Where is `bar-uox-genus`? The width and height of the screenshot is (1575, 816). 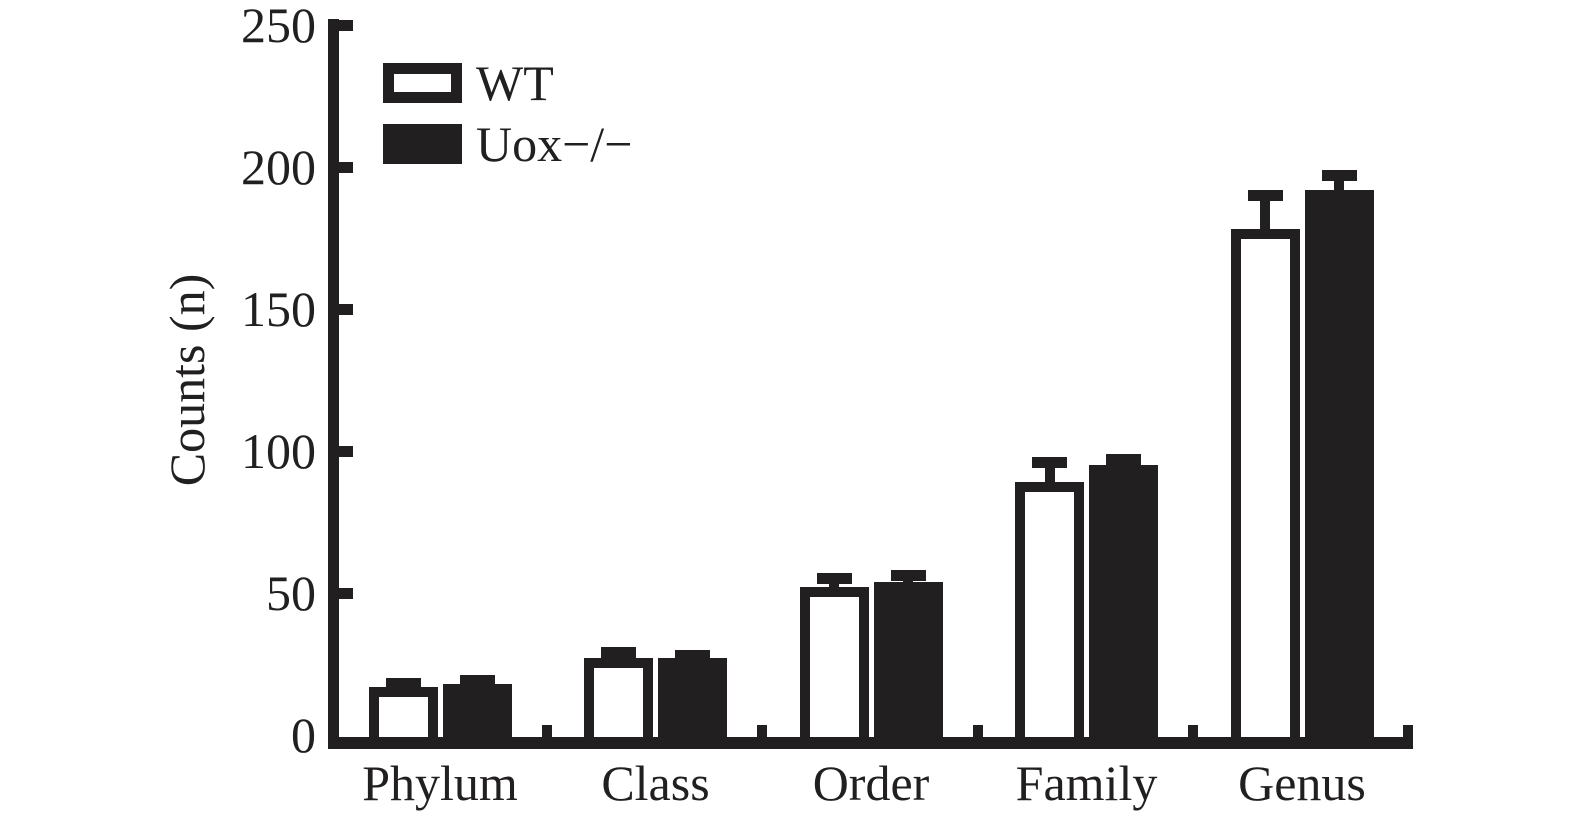 bar-uox-genus is located at coordinates (1339, 469).